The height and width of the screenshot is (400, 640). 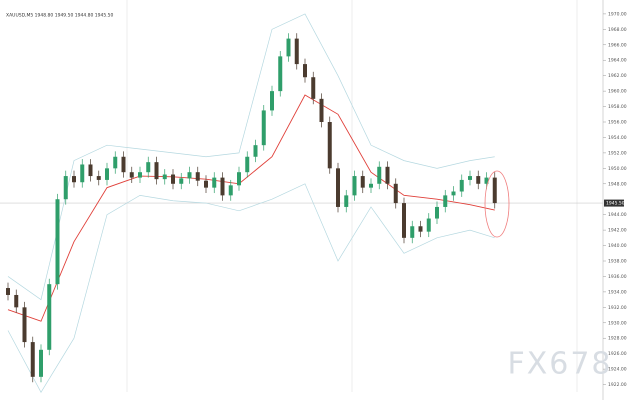 What do you see at coordinates (617, 123) in the screenshot?
I see `y-tick-label: 1956.00` at bounding box center [617, 123].